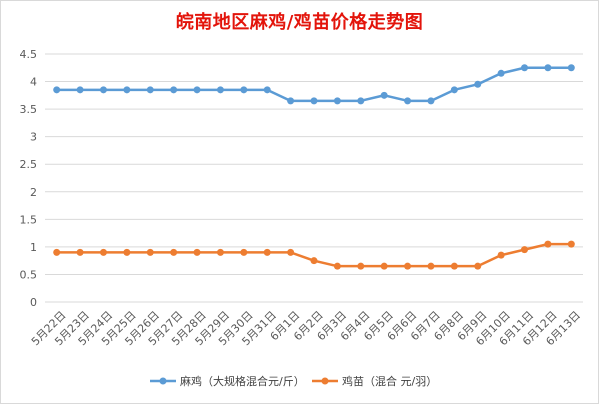  What do you see at coordinates (29, 219) in the screenshot?
I see `y-tick-label: 1.5` at bounding box center [29, 219].